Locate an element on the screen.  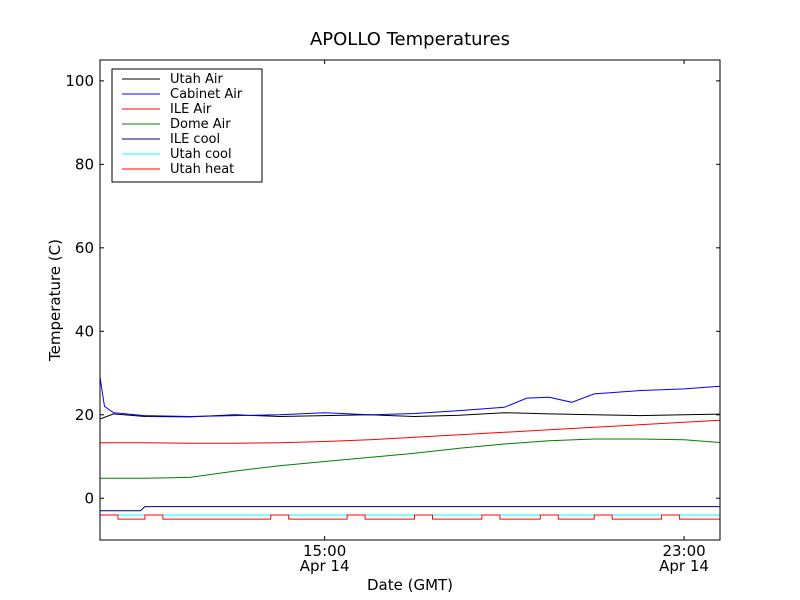
series-line-utah-heat is located at coordinates (410, 517).